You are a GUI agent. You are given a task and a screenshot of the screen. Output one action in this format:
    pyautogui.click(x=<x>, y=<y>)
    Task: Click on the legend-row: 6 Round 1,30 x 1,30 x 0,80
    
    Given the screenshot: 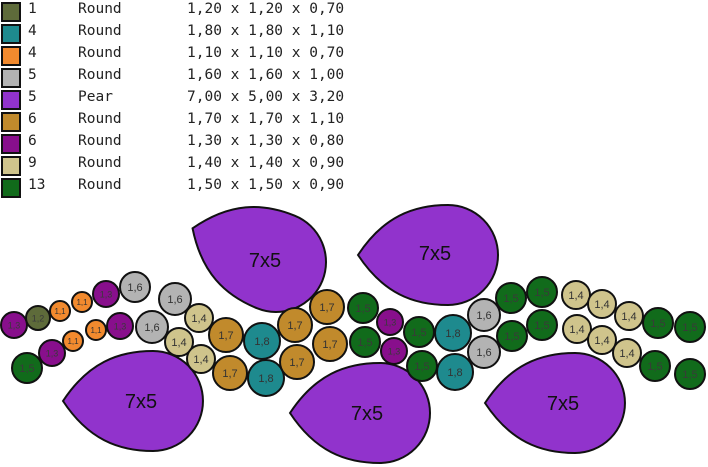 What is the action you would take?
    pyautogui.click(x=190, y=144)
    